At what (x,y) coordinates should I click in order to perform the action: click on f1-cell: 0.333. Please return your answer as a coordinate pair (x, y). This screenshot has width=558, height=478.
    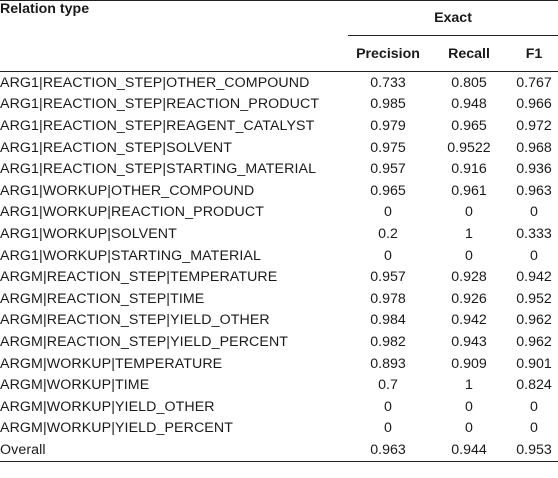
    Looking at the image, I should click on (534, 233).